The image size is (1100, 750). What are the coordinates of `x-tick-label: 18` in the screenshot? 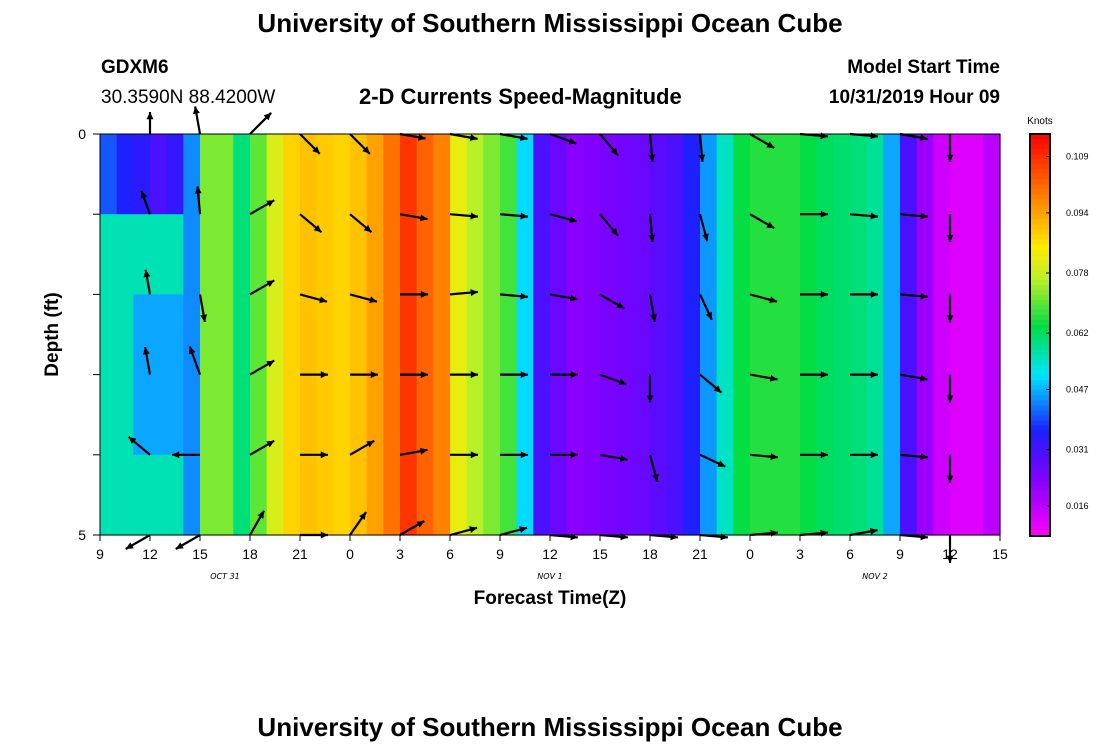 It's located at (250, 554).